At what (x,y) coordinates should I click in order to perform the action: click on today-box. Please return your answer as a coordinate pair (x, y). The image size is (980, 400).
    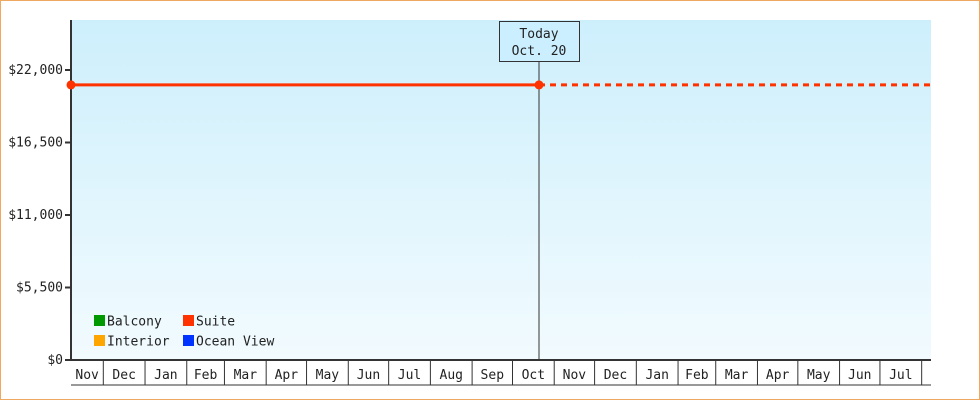
    Looking at the image, I should click on (539, 41).